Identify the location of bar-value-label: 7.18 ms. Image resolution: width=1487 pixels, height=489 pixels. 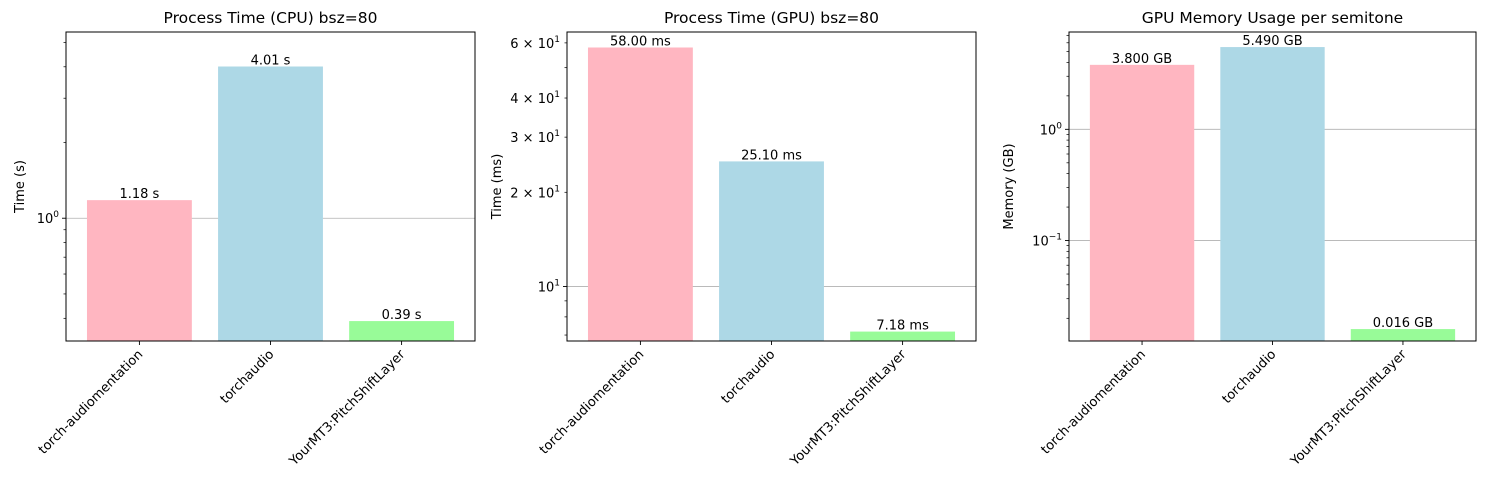
(902, 326).